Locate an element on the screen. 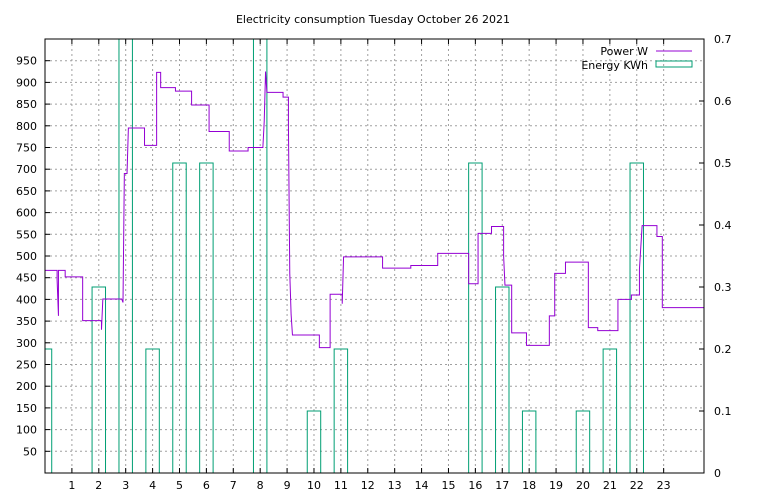 The height and width of the screenshot is (500, 768). y-tick-label: 450 is located at coordinates (26, 278).